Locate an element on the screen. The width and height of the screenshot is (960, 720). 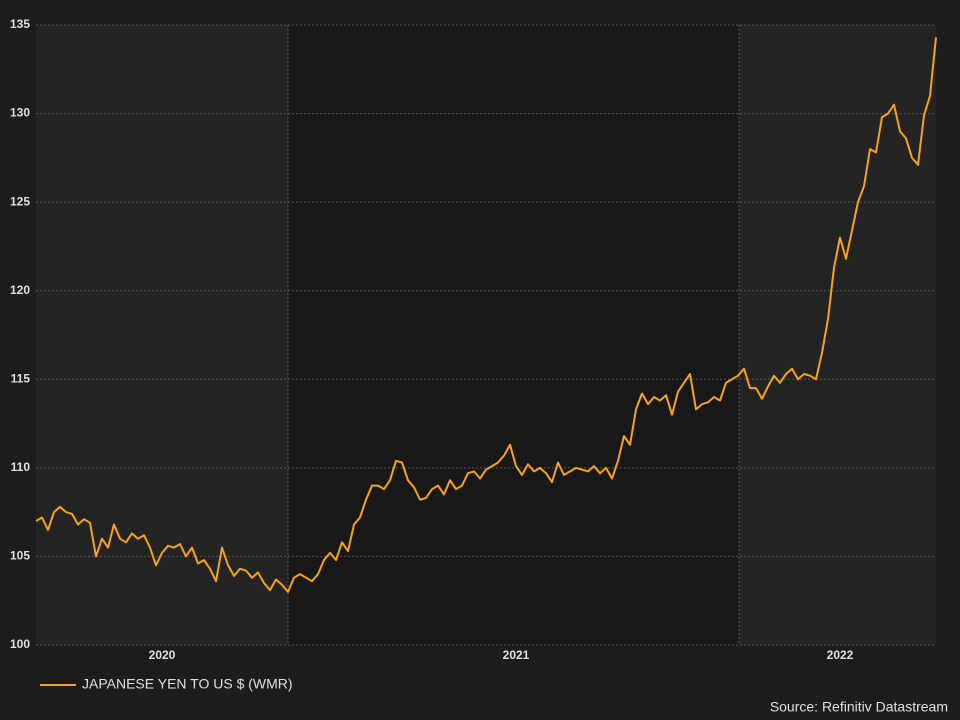
legend-label: JAPANESE YEN TO US $ (WMR) is located at coordinates (187, 684).